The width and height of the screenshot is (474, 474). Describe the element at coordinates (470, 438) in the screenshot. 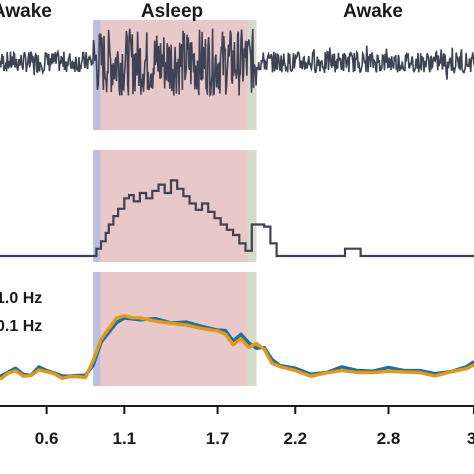

I see `x-tick-label: 3.` at that location.